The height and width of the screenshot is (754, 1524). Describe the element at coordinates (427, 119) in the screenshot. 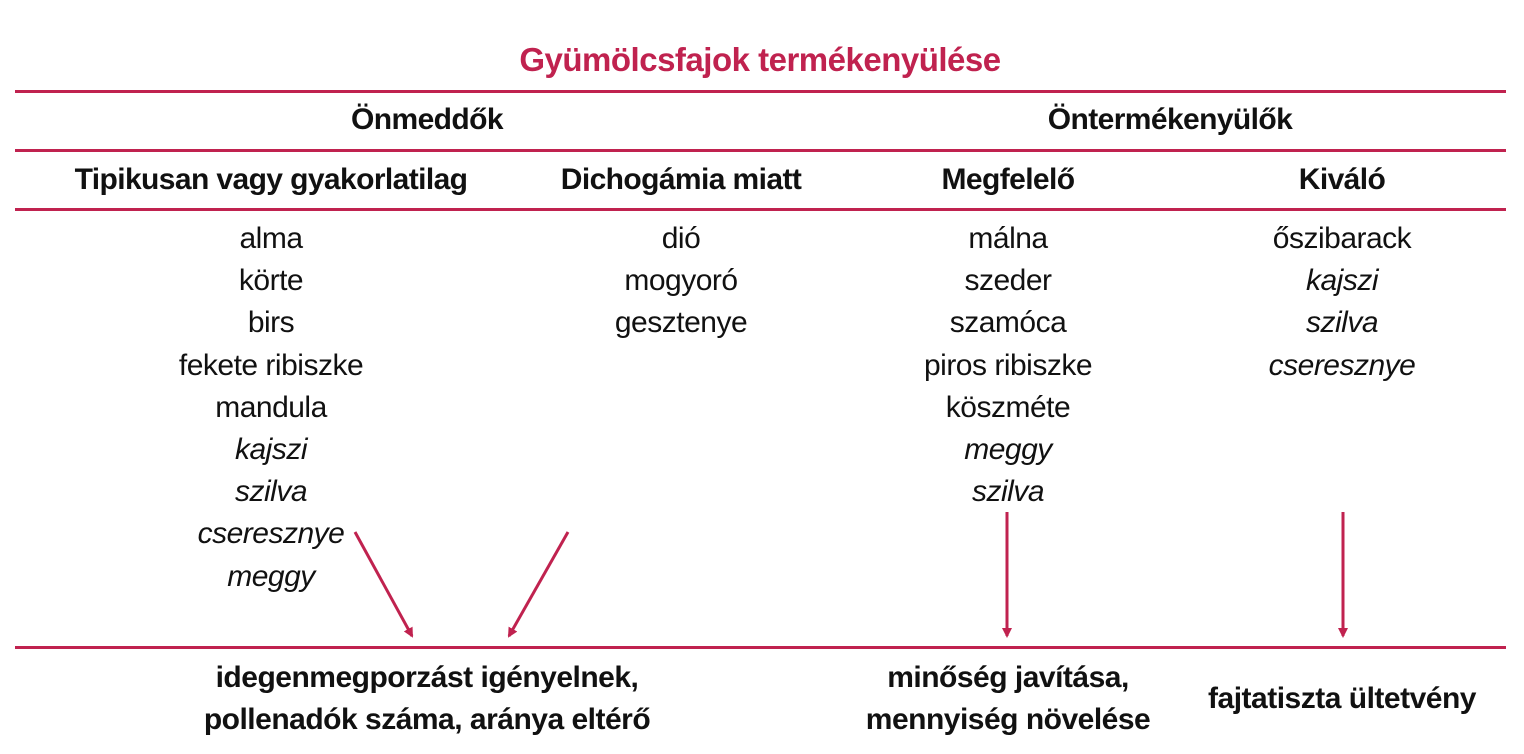

I see `group-header-self-sterile: Önmeddők` at that location.